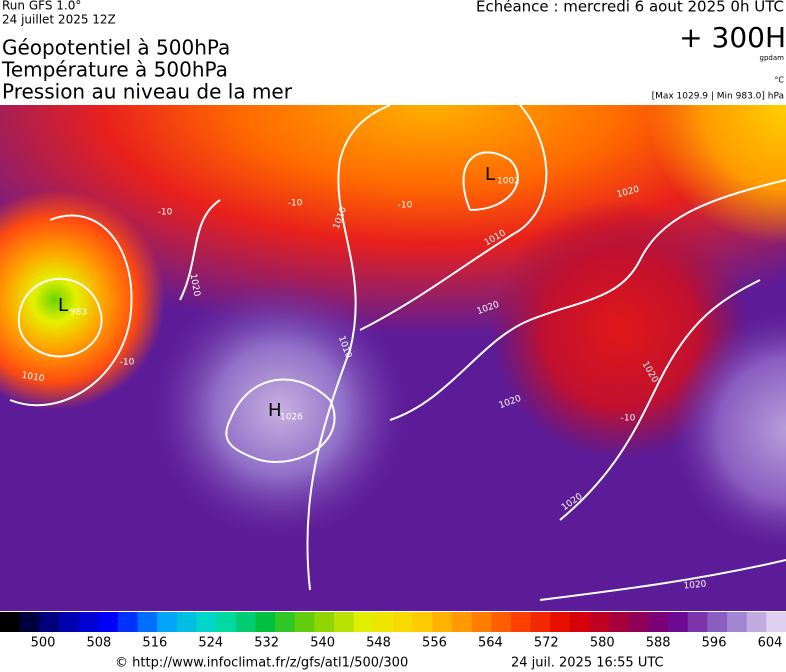 The height and width of the screenshot is (672, 786). I want to click on colorbar-label: 596, so click(714, 643).